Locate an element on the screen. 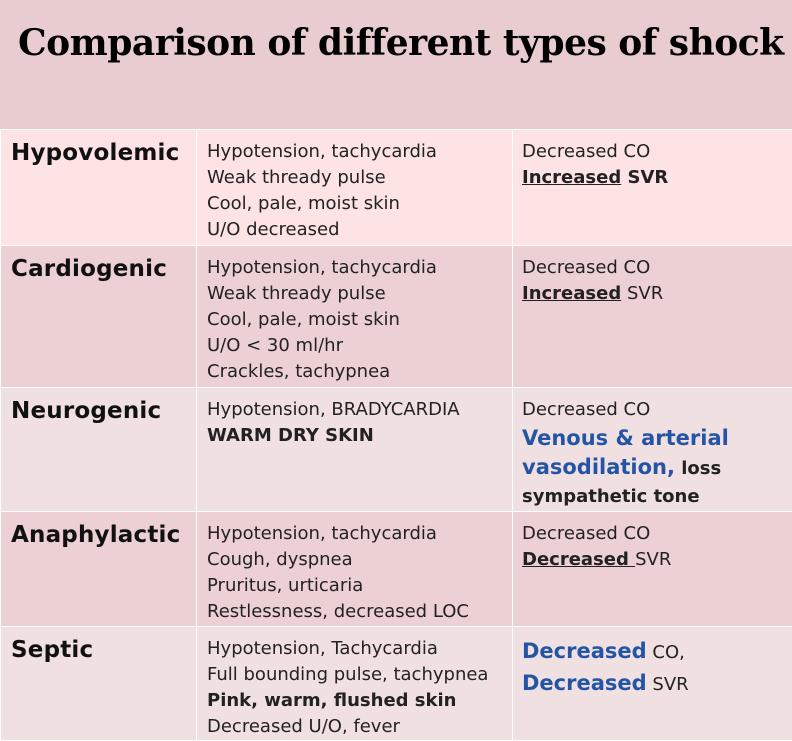 The width and height of the screenshot is (792, 741). shock-type-cell: Anaphylactic is located at coordinates (99, 569).